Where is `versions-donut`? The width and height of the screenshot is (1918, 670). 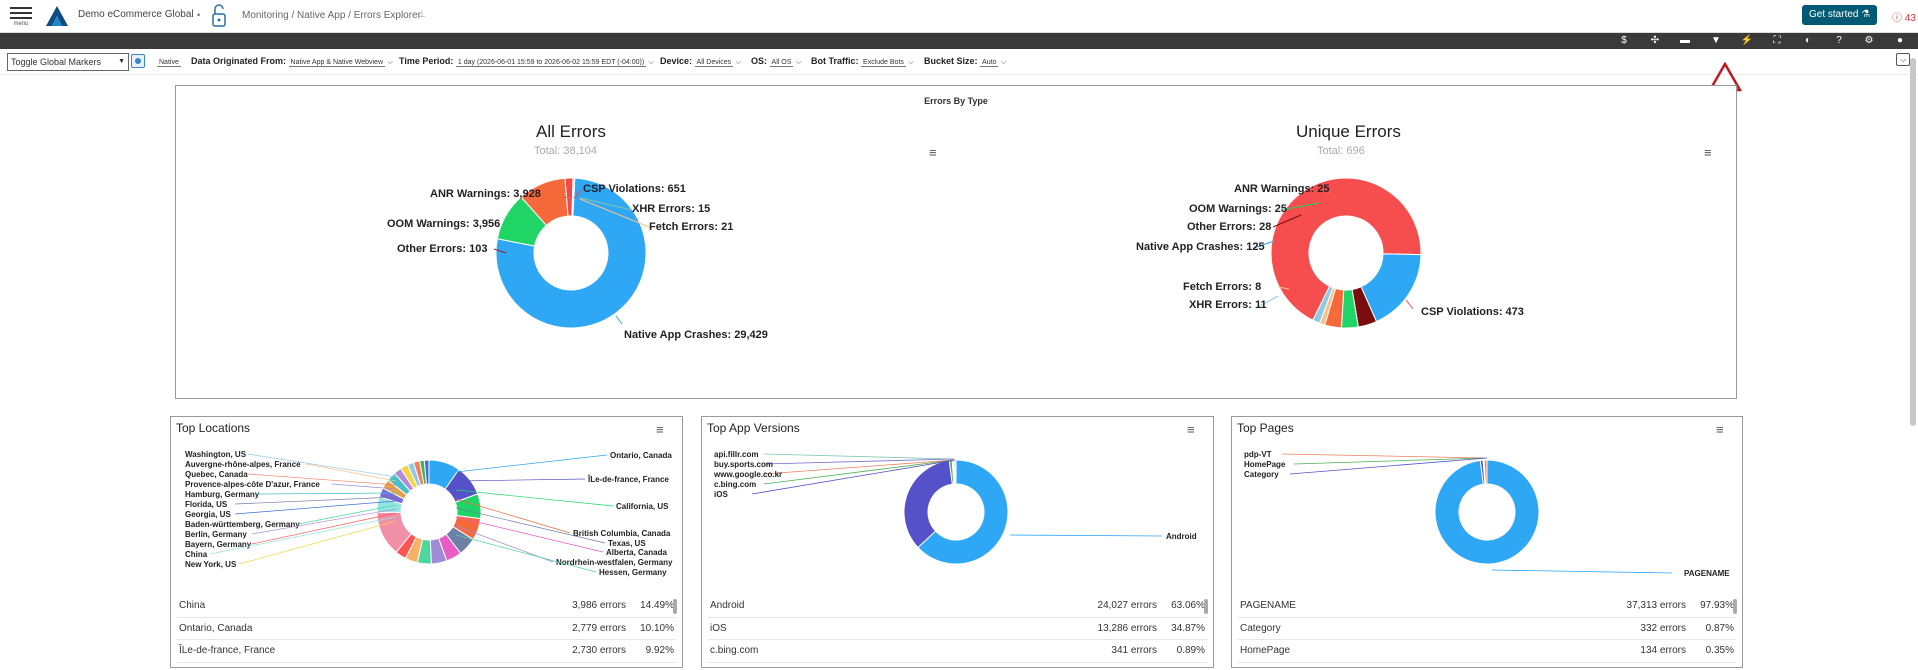 versions-donut is located at coordinates (956, 512).